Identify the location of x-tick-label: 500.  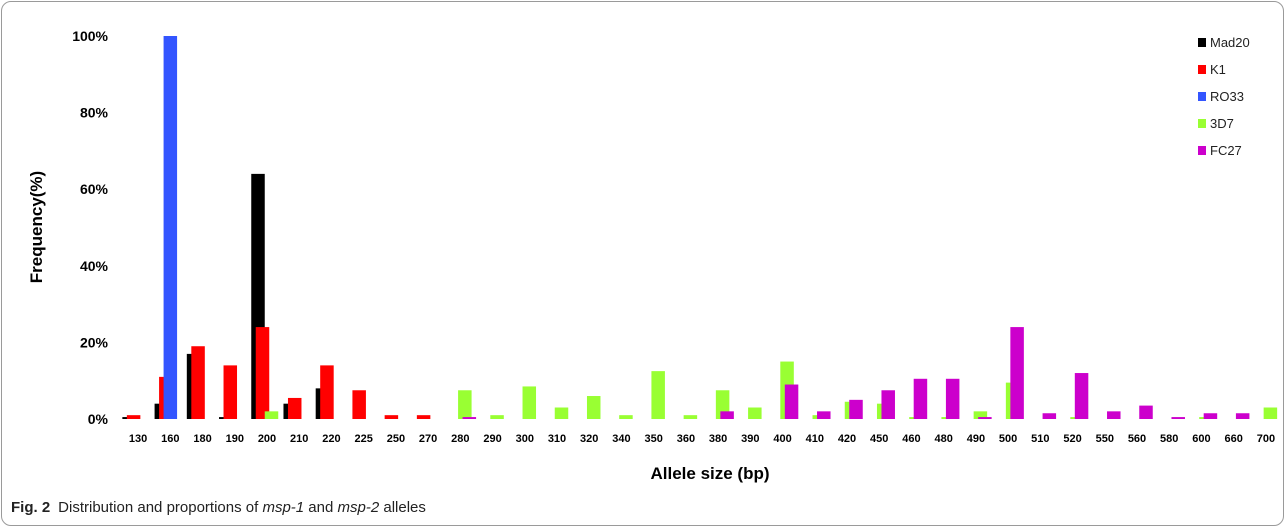
(1008, 439).